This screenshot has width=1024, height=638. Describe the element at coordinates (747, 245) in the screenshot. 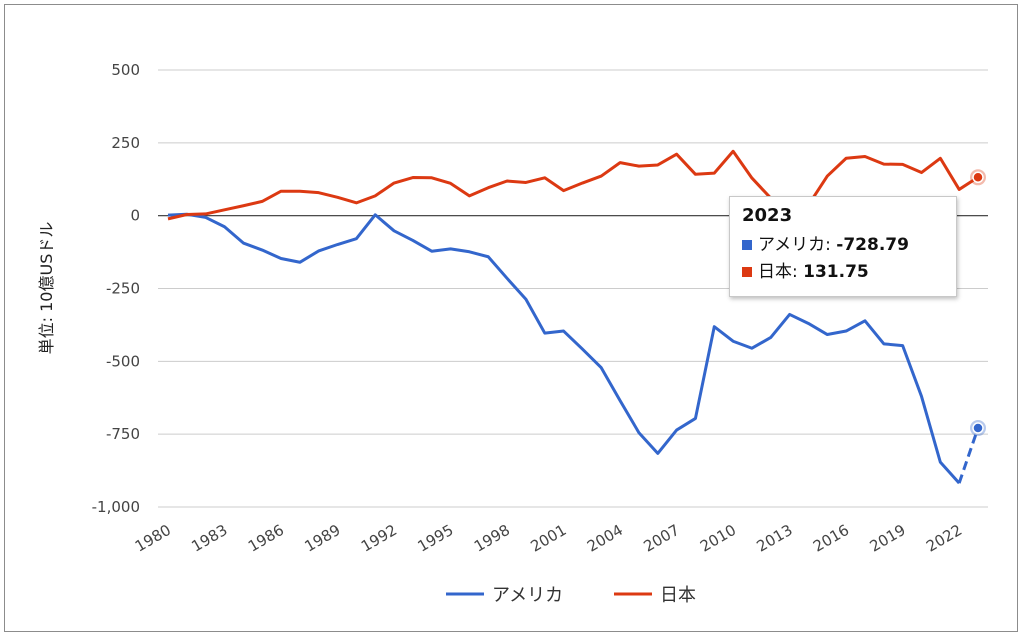

I see `tooltip-swatch-america` at that location.